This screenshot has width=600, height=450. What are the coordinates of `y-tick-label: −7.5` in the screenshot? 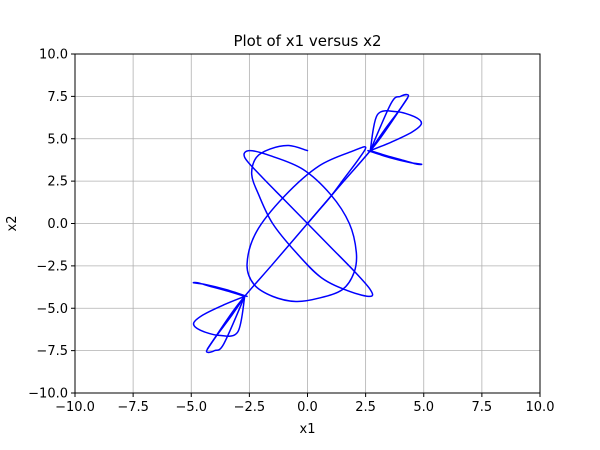 It's located at (52, 351).